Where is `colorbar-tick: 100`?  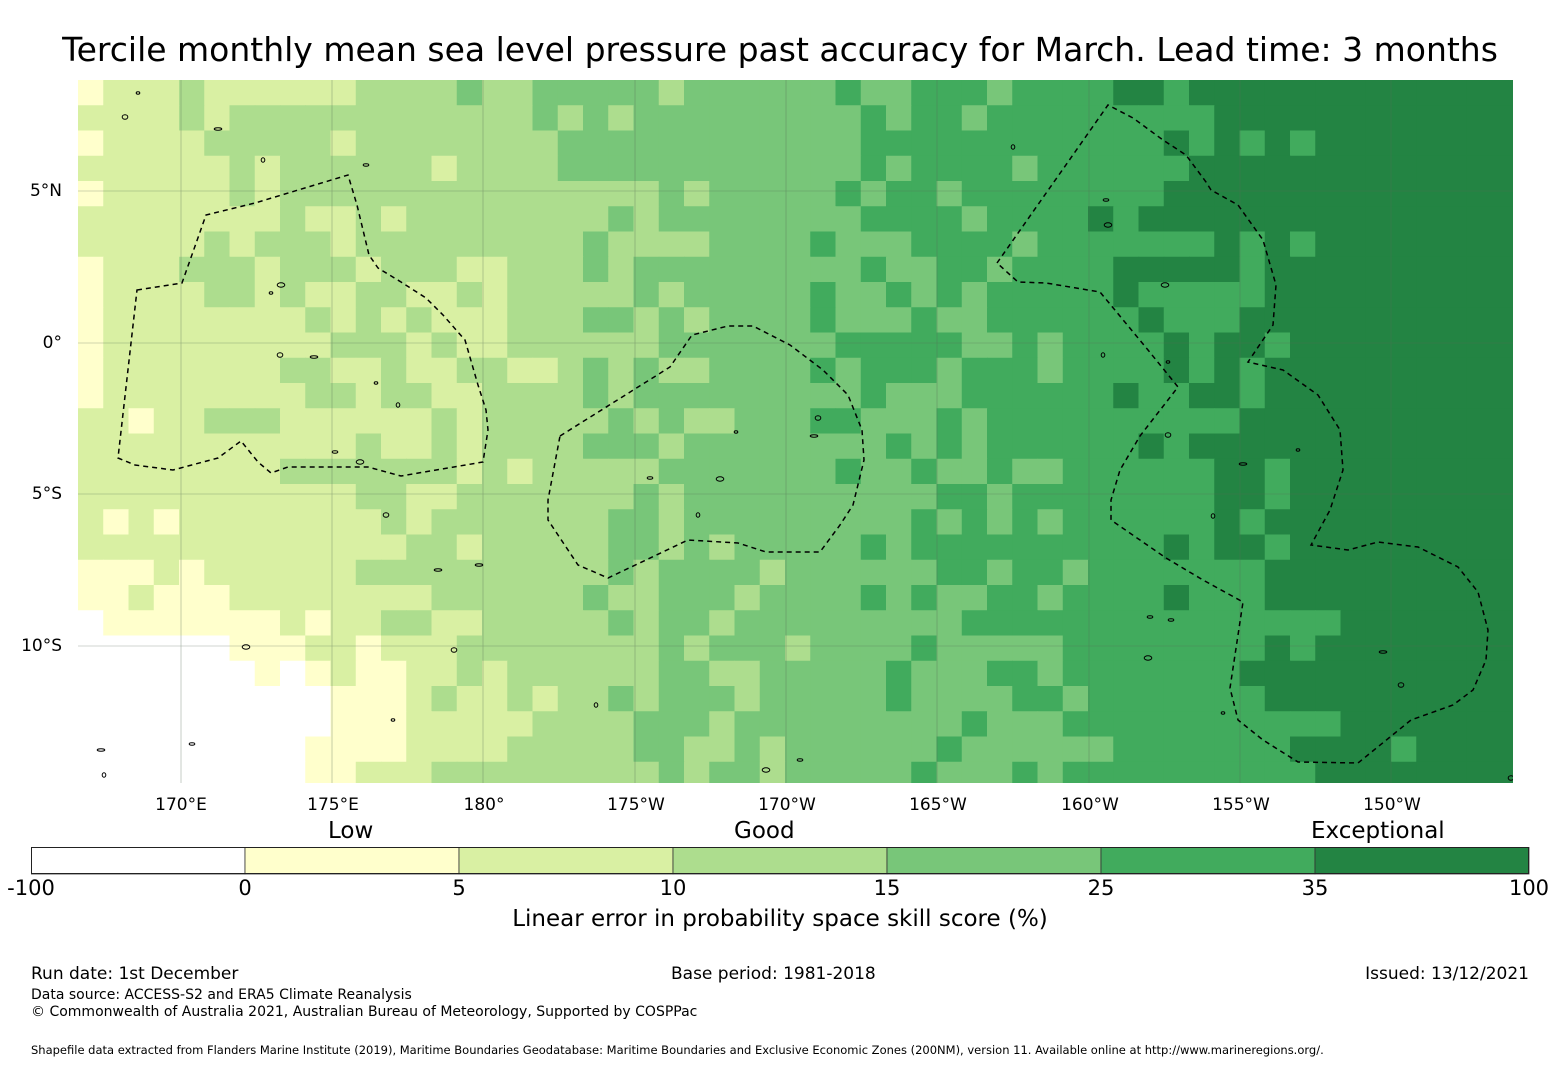
colorbar-tick: 100 is located at coordinates (1529, 888).